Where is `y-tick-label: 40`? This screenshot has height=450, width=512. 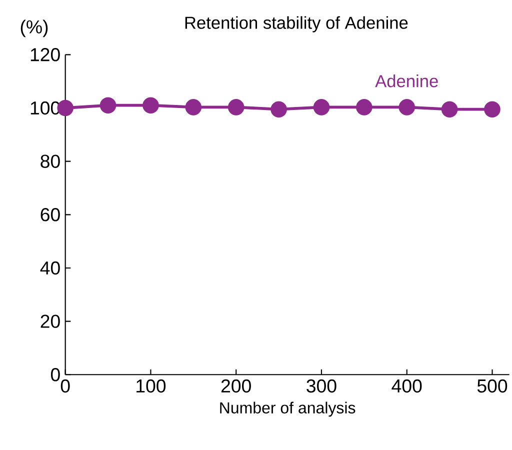
y-tick-label: 40 is located at coordinates (50, 268).